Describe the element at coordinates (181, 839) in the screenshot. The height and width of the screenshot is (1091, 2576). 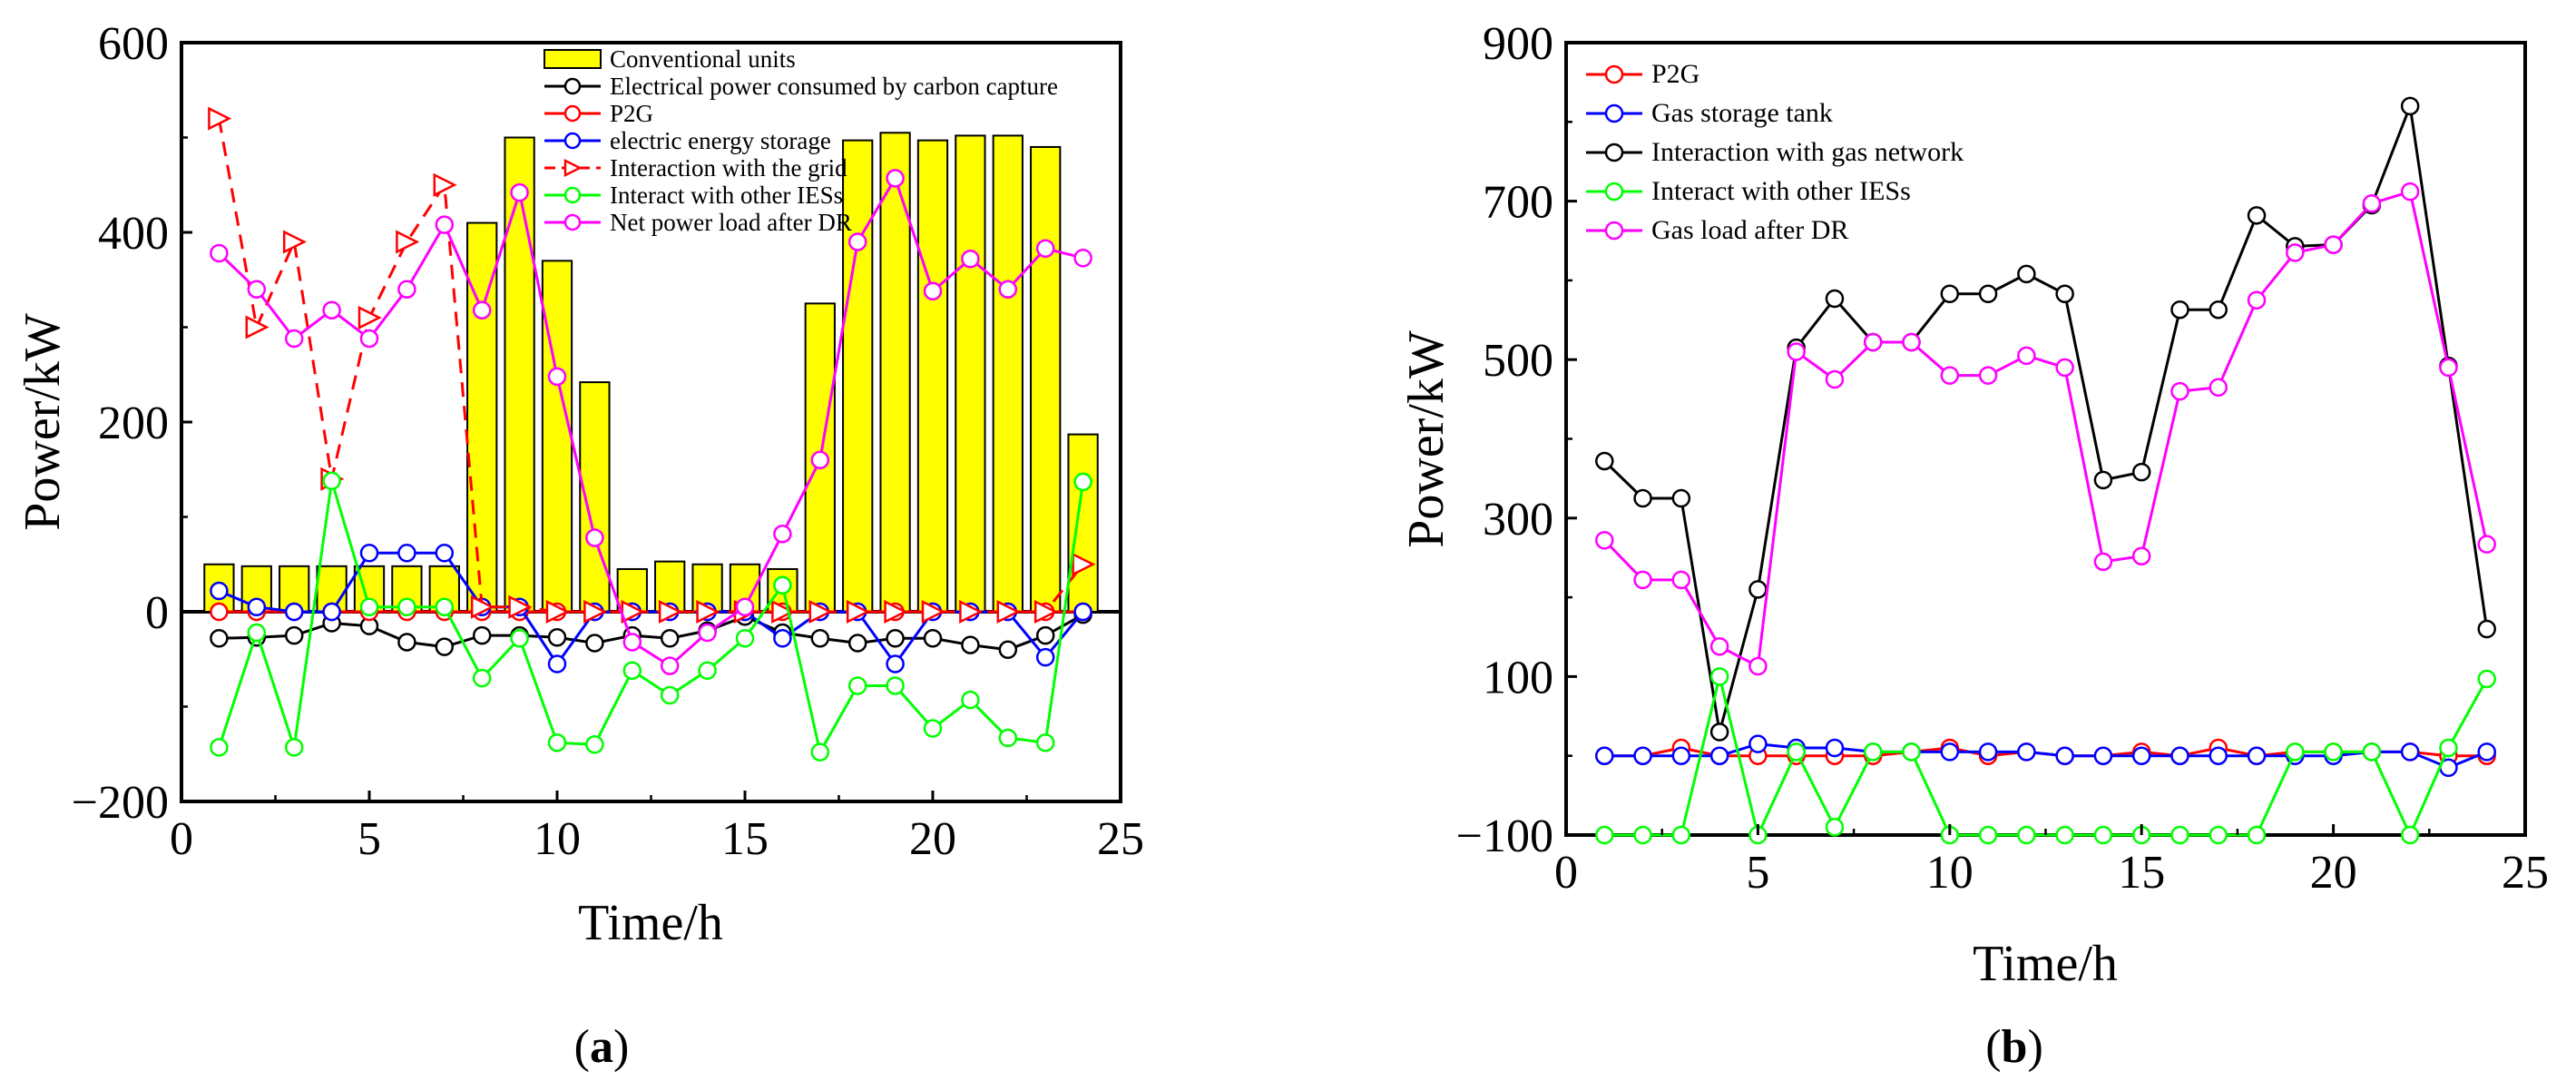
I see `panel-a-xtick-label: 0` at that location.